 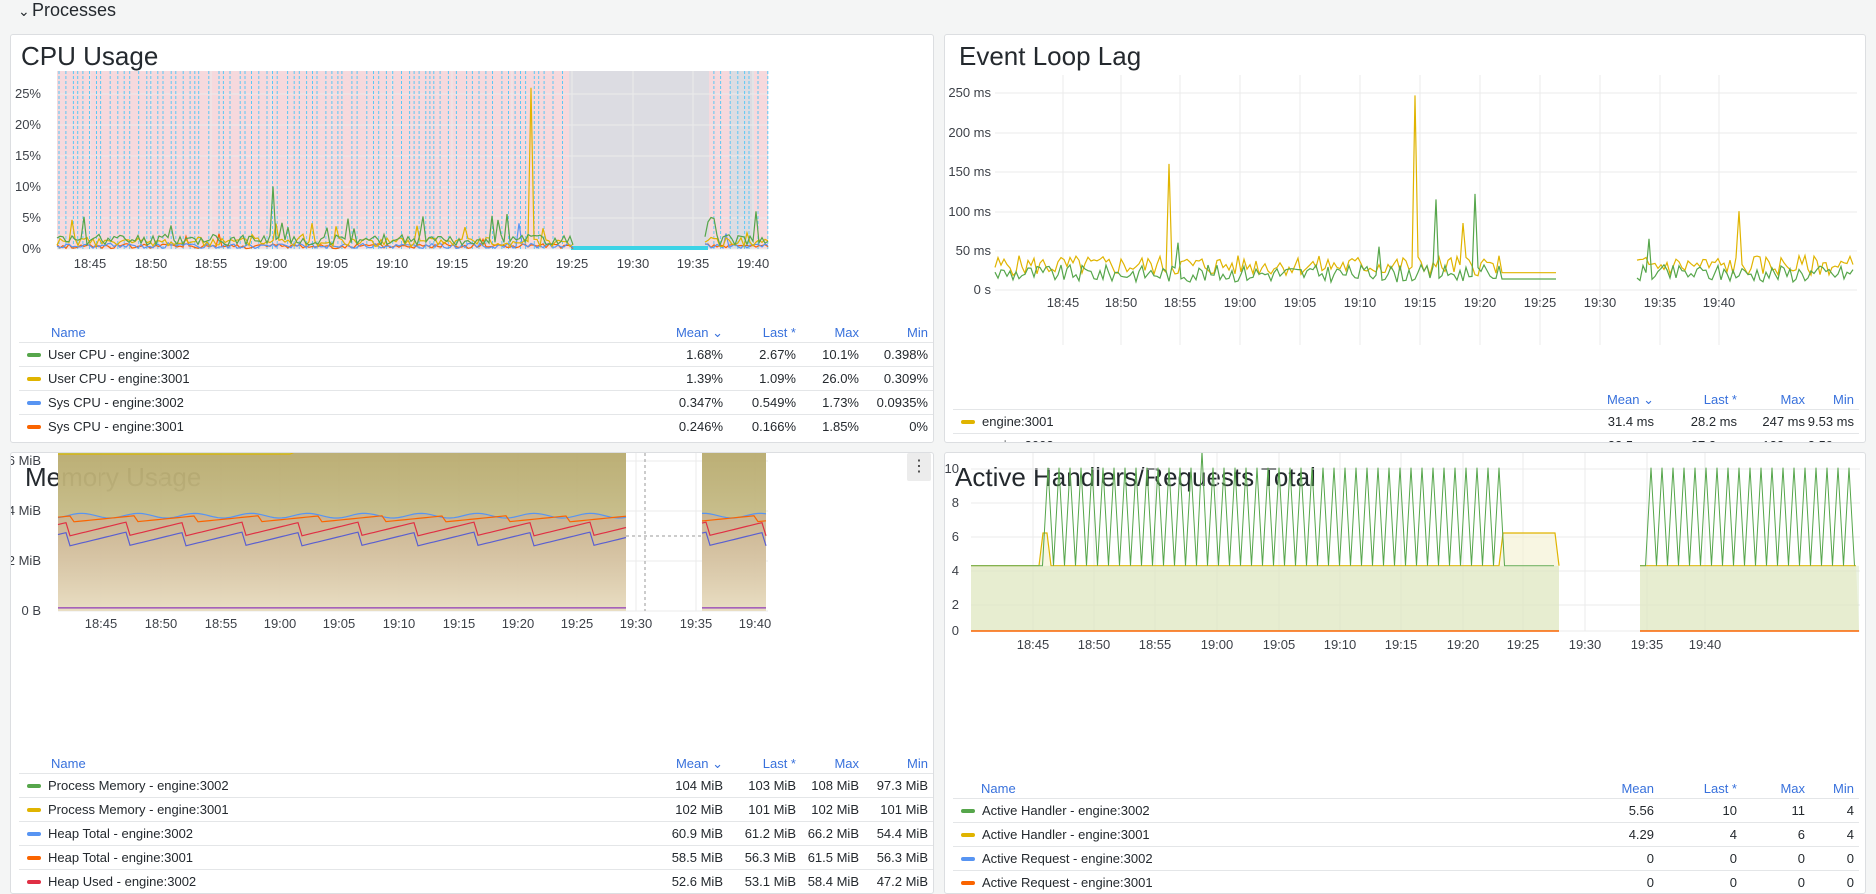 What do you see at coordinates (704, 378) in the screenshot?
I see `legend-mean-value: 1.39%` at bounding box center [704, 378].